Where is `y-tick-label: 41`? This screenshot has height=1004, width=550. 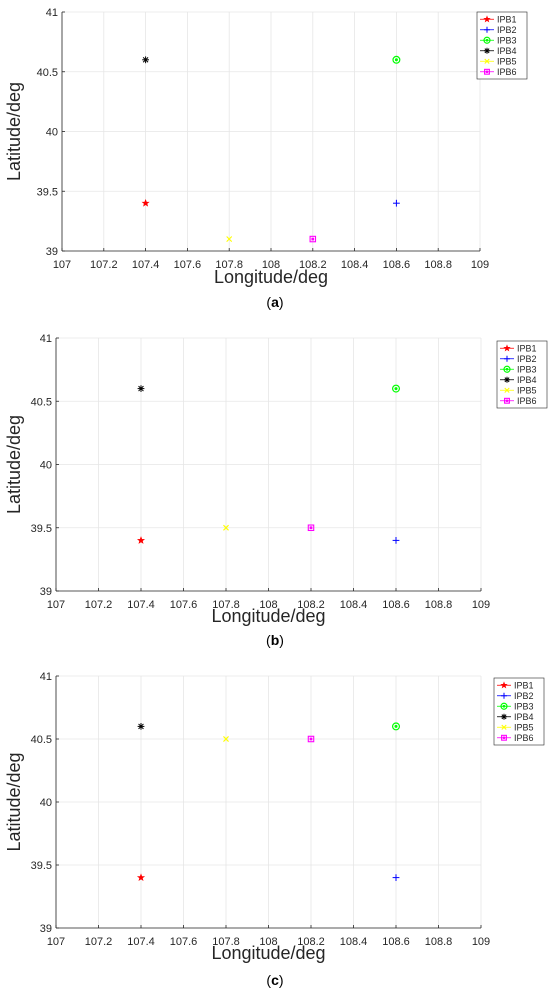 y-tick-label: 41 is located at coordinates (46, 339).